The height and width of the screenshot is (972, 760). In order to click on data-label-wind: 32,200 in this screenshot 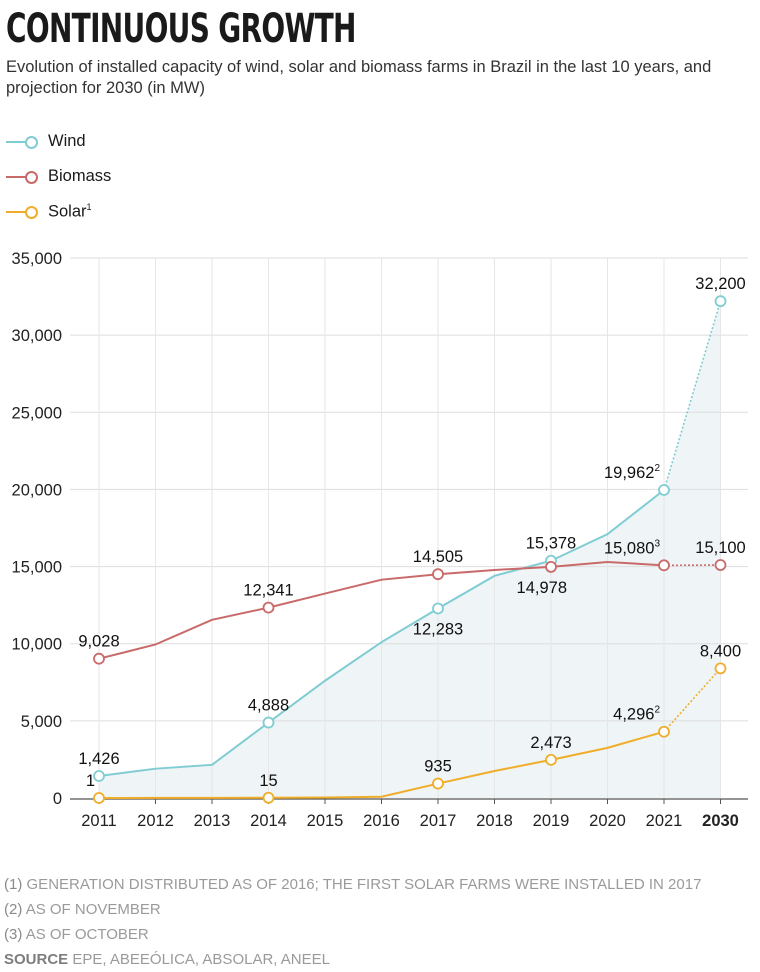, I will do `click(720, 284)`.